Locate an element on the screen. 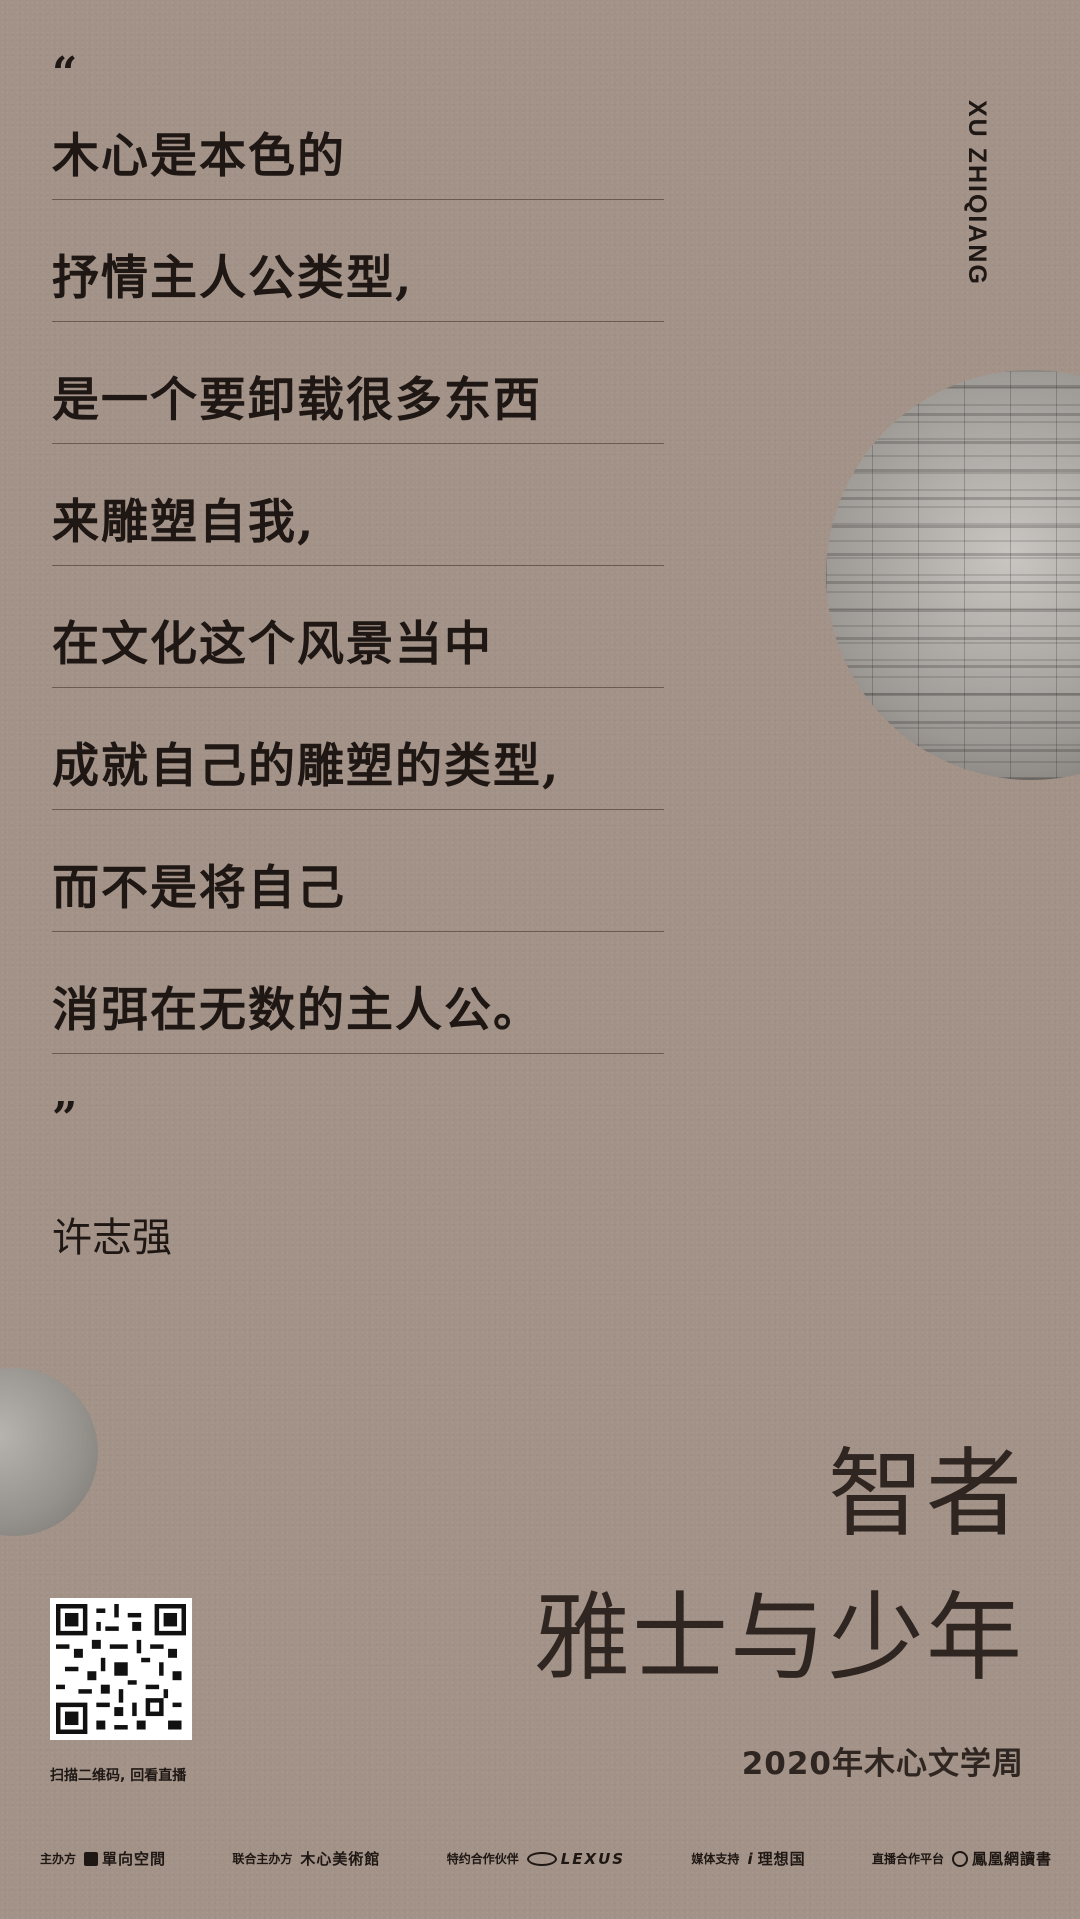  quote-line: 消弭在无数的主人公。 is located at coordinates (358, 993).